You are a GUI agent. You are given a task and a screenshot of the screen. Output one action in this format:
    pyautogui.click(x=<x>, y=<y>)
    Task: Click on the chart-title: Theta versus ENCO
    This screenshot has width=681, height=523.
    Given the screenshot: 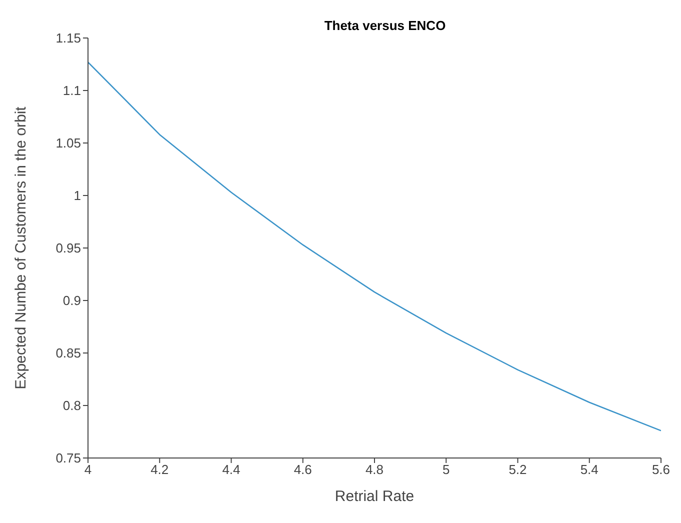 What is the action you would take?
    pyautogui.click(x=385, y=25)
    